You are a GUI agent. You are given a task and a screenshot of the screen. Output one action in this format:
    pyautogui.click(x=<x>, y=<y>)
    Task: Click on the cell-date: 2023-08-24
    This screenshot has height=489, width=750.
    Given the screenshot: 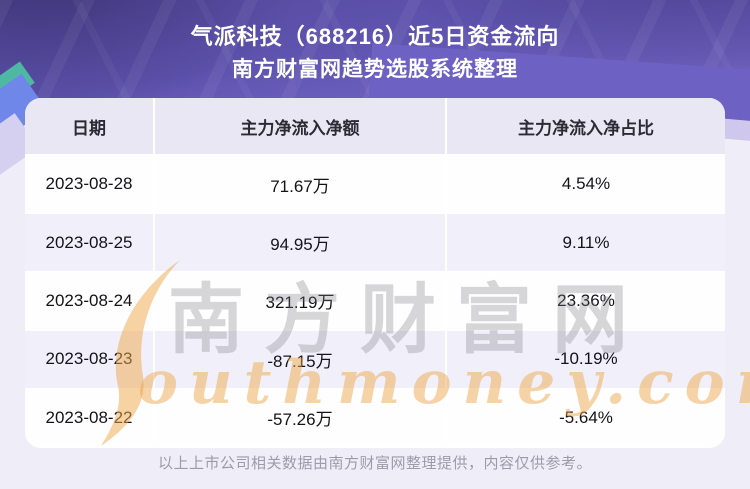 What is the action you would take?
    pyautogui.click(x=89, y=301)
    